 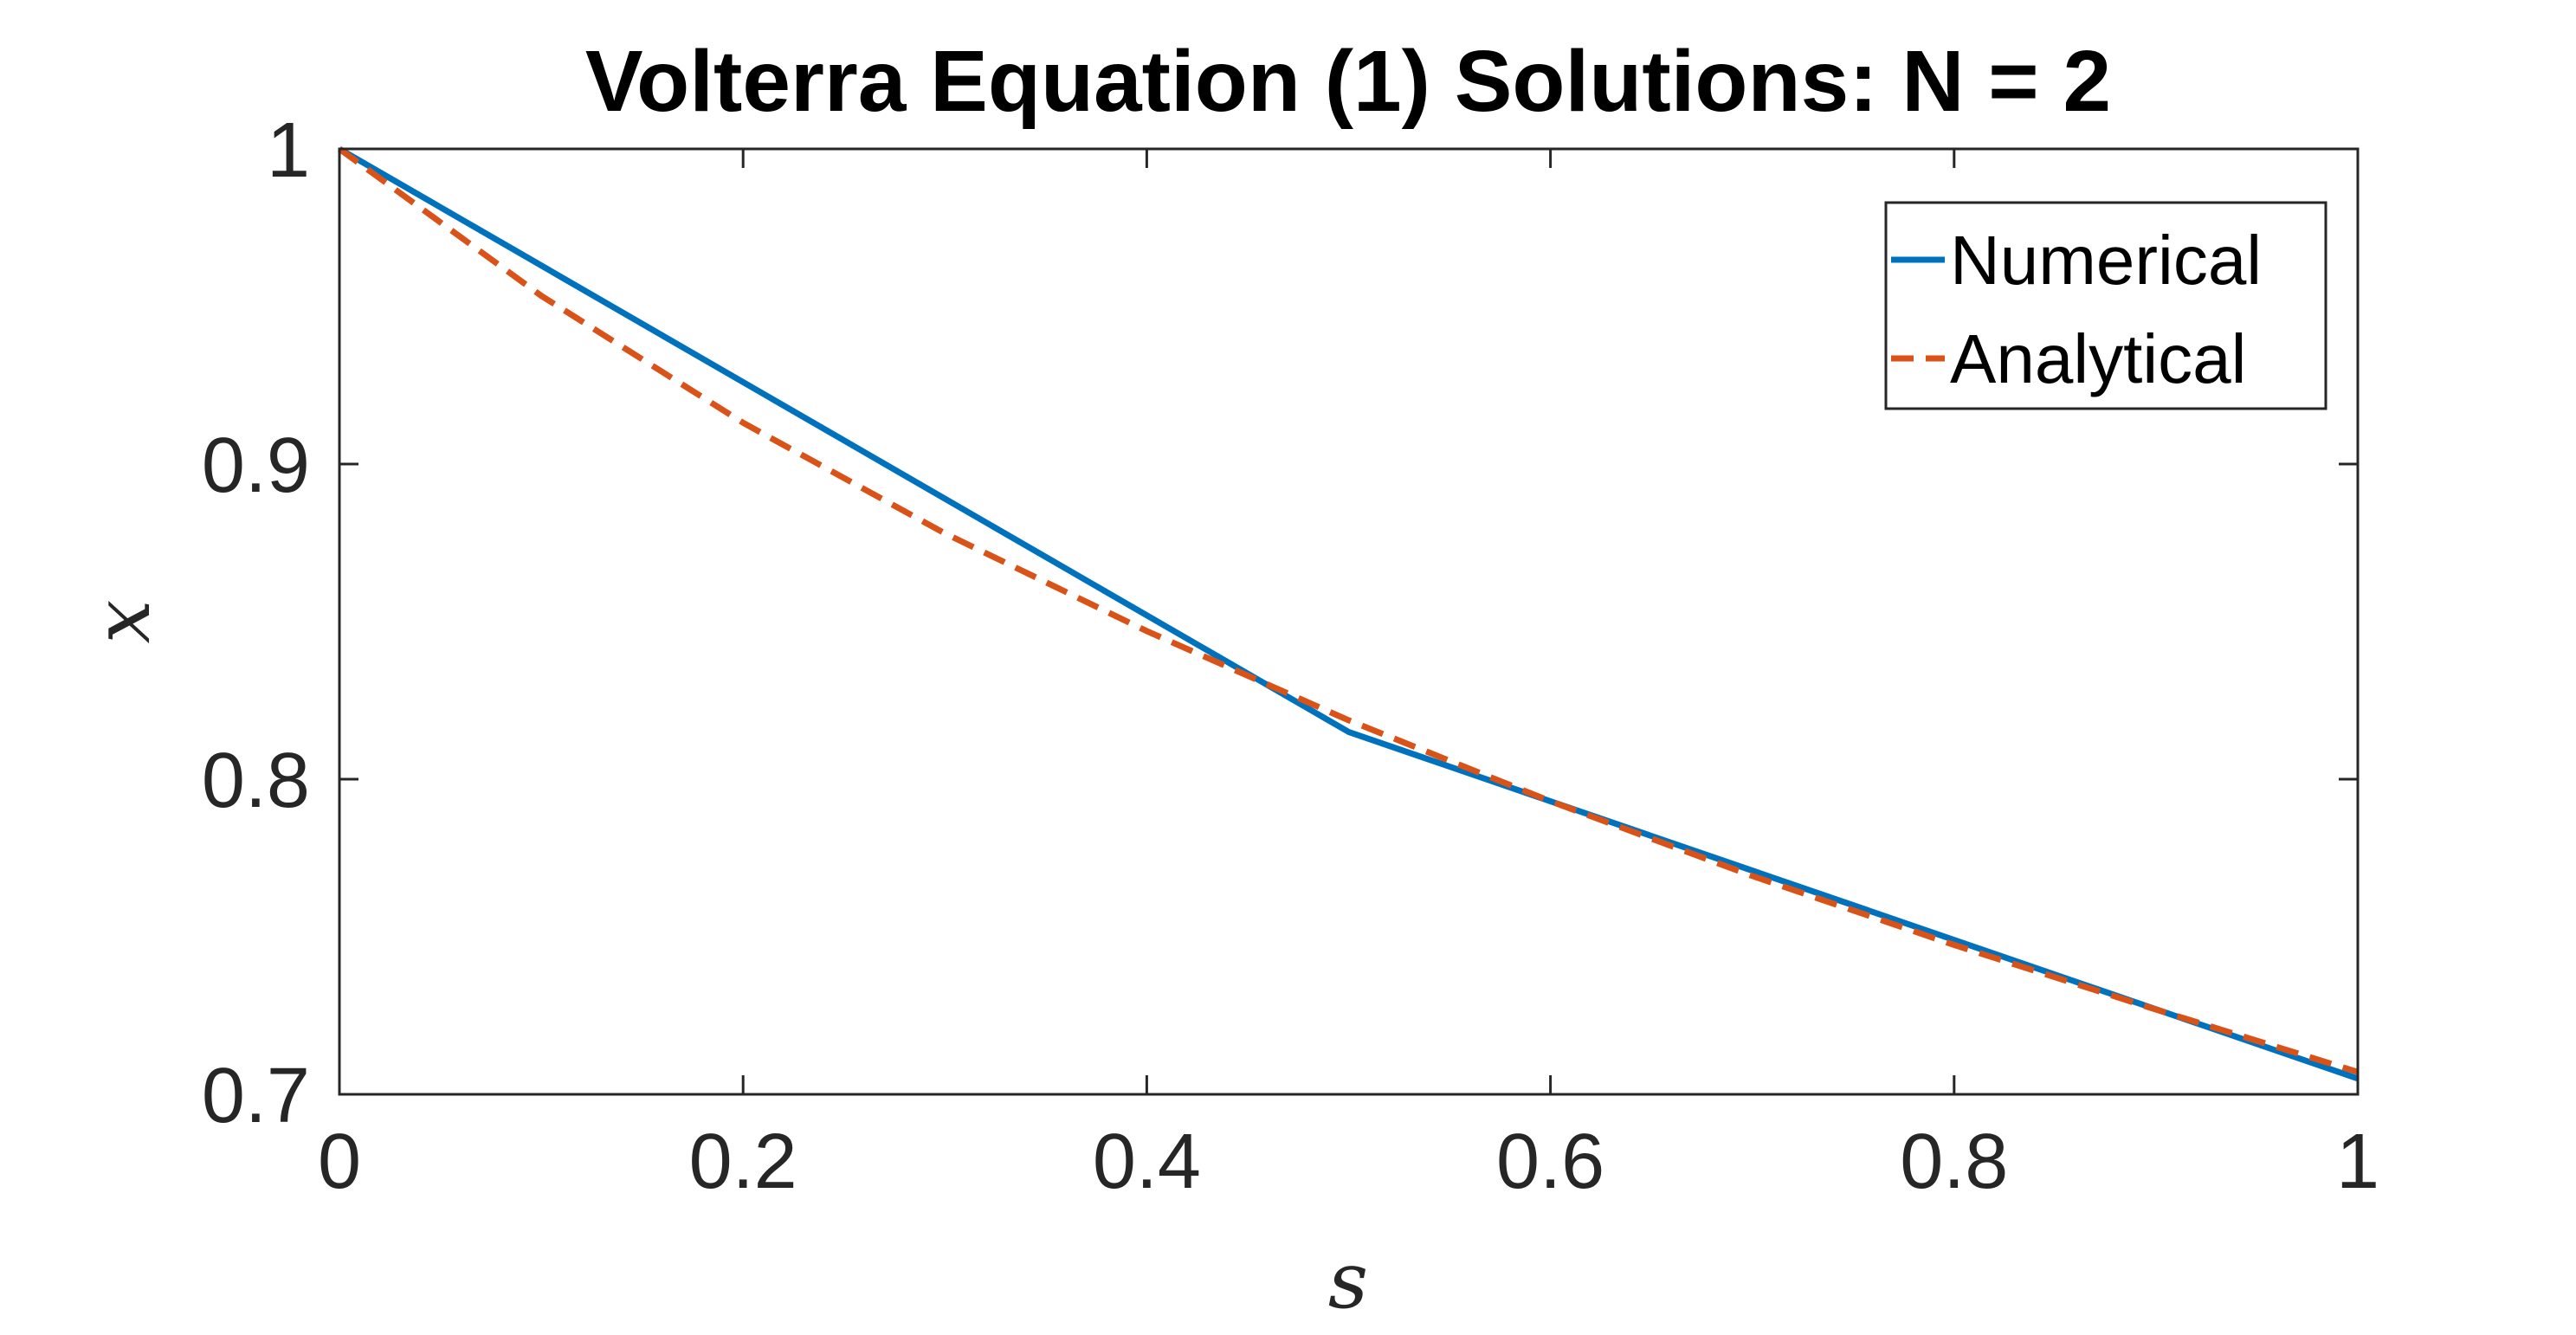 I want to click on x-tick-label: 0, so click(x=339, y=1162).